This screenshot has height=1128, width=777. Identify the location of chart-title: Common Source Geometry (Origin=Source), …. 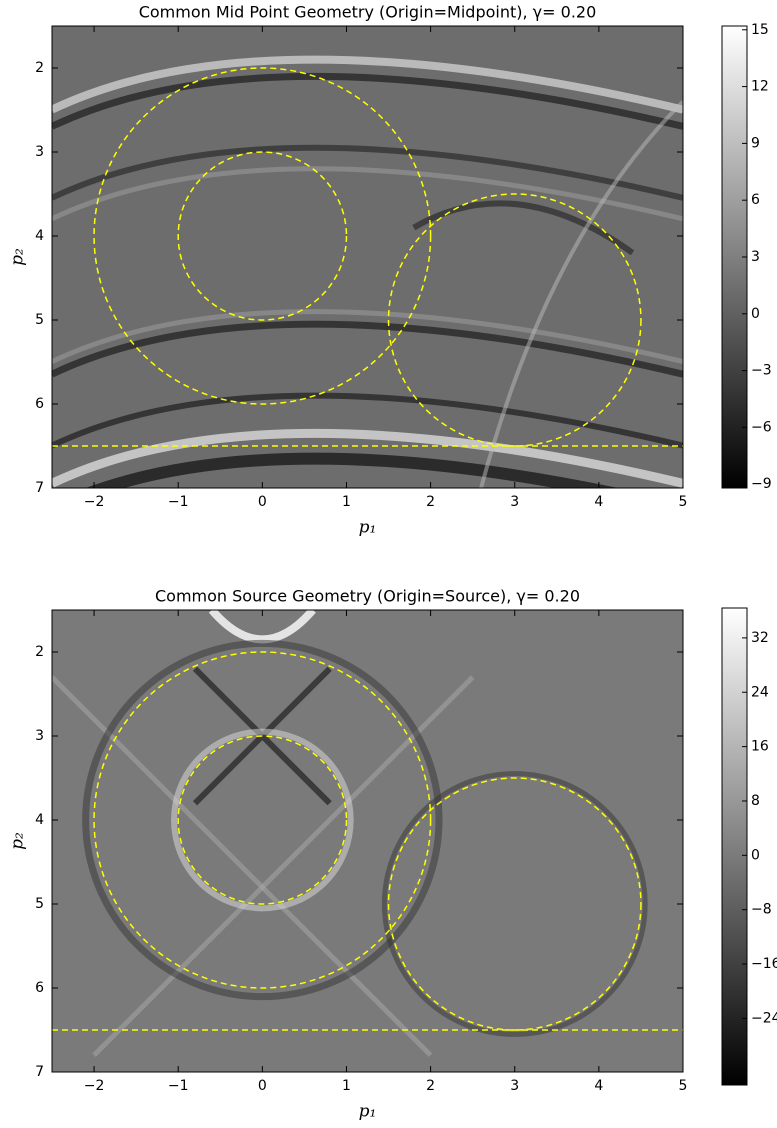
(367, 596).